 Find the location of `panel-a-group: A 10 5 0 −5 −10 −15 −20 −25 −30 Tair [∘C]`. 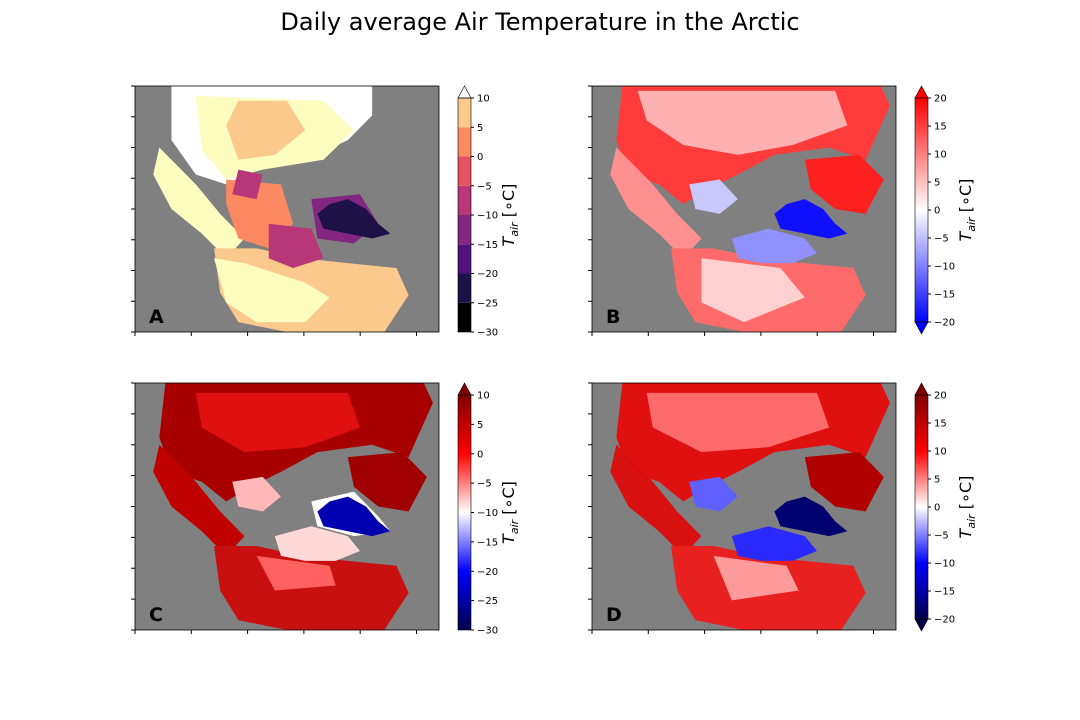

panel-a-group: A 10 5 0 −5 −10 −15 −20 −25 −30 Tair [∘C] is located at coordinates (326, 212).